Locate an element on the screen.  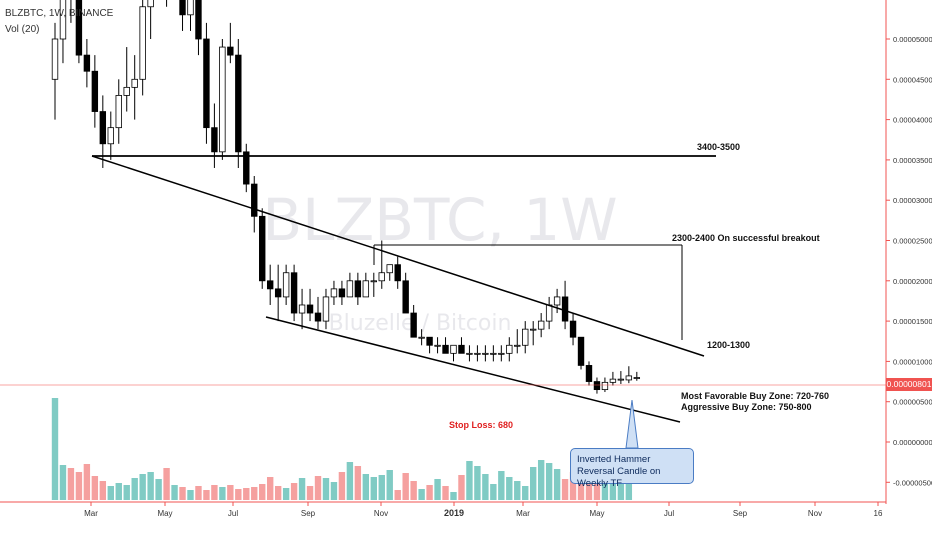
callout-line-1: Inverted Hammer is located at coordinates (614, 459).